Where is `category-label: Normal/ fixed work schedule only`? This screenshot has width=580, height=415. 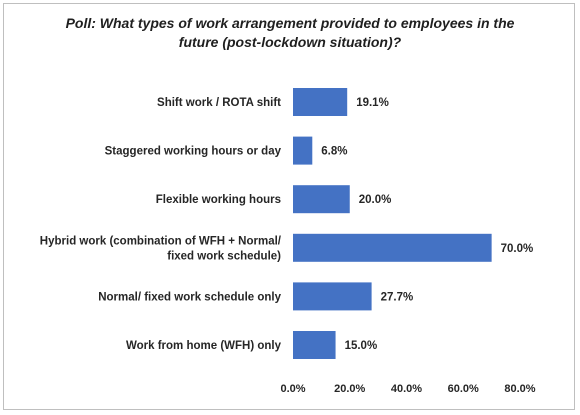 category-label: Normal/ fixed work schedule only is located at coordinates (189, 297).